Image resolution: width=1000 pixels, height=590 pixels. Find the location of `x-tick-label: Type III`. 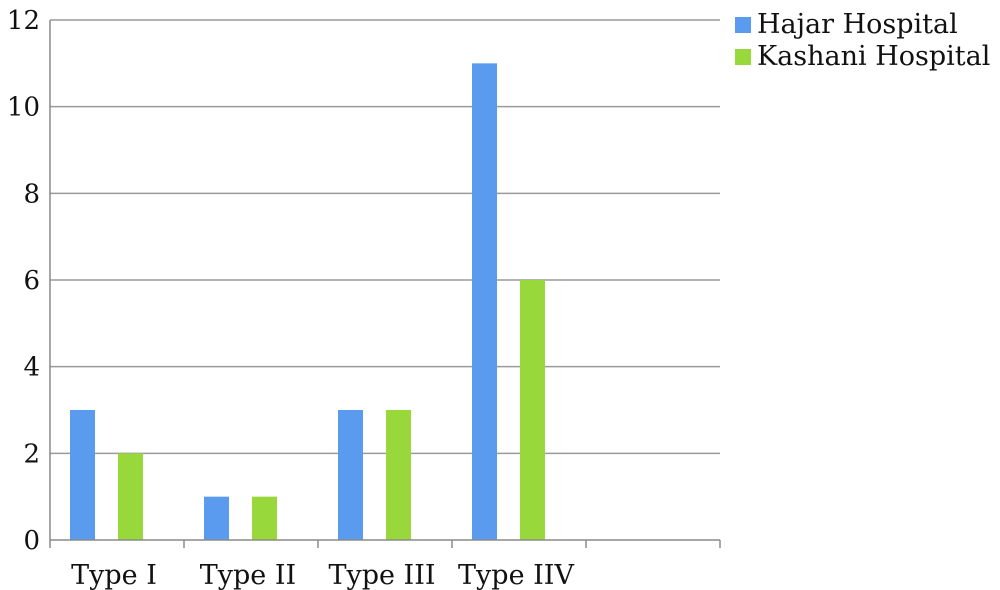

x-tick-label: Type III is located at coordinates (381, 575).